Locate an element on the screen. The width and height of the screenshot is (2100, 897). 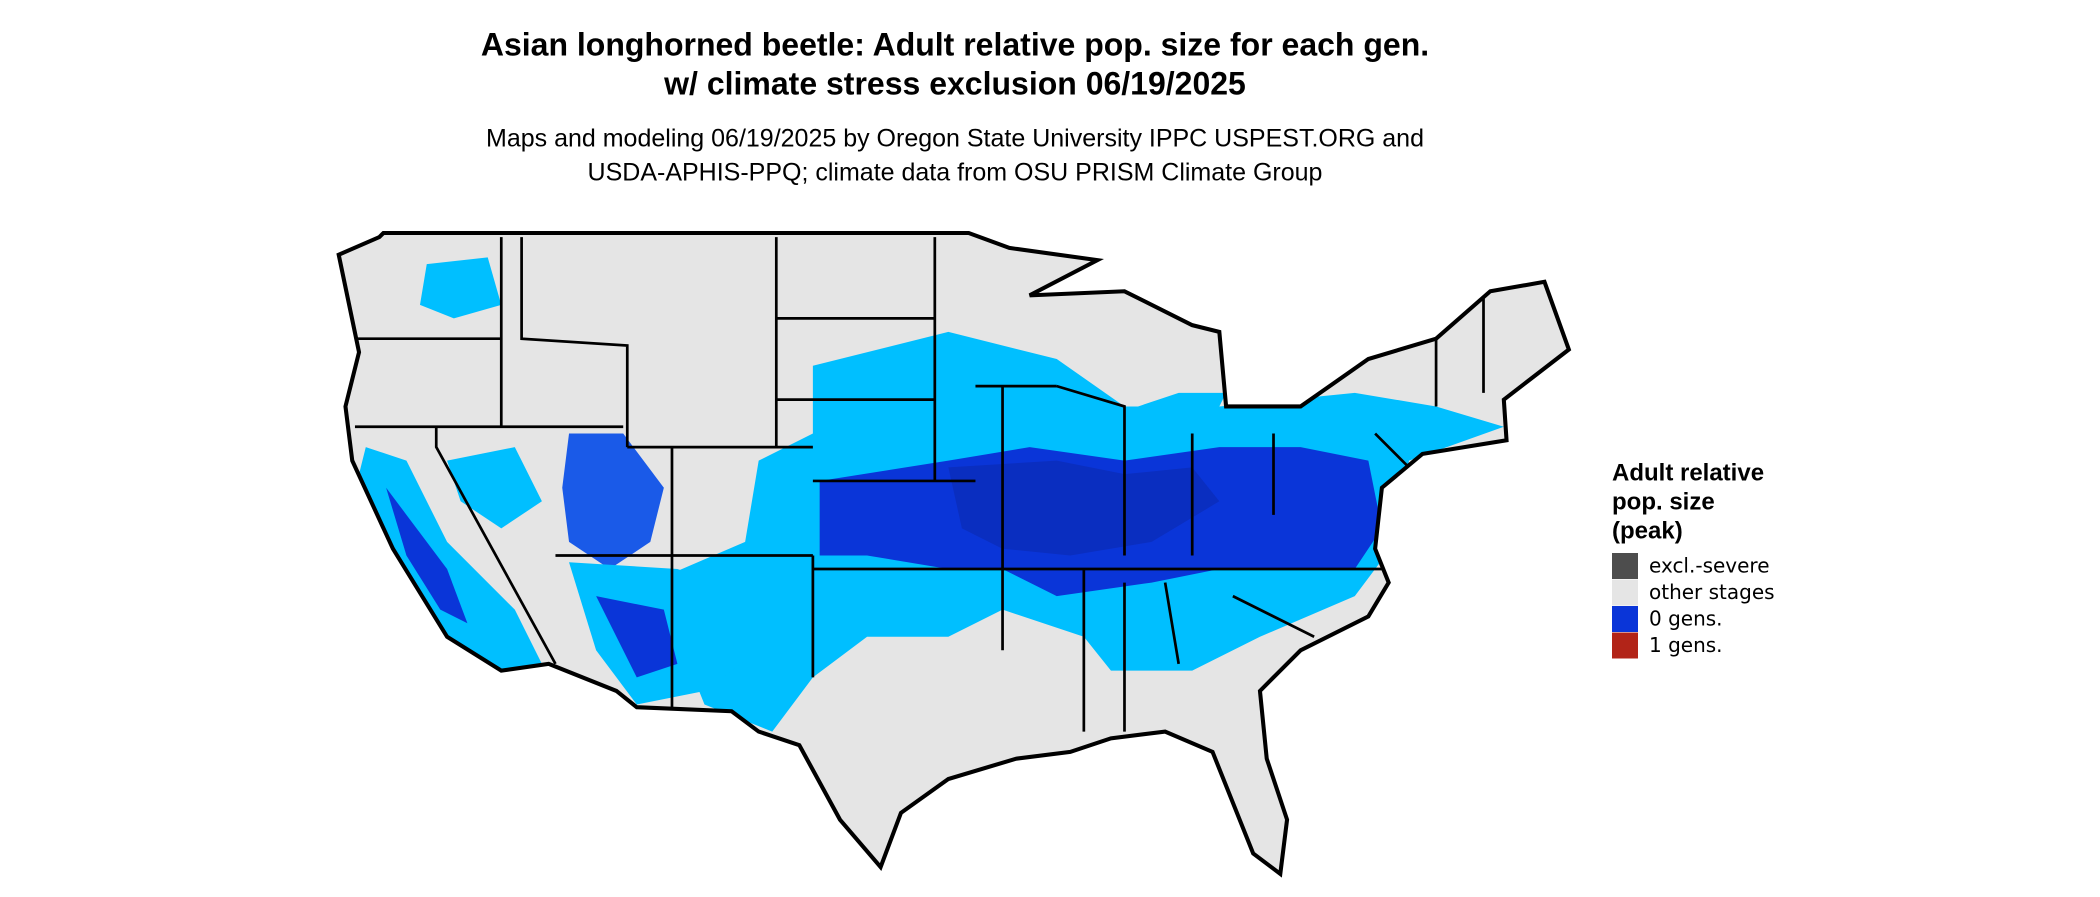
legend-label: excl.-severe is located at coordinates (1709, 566).